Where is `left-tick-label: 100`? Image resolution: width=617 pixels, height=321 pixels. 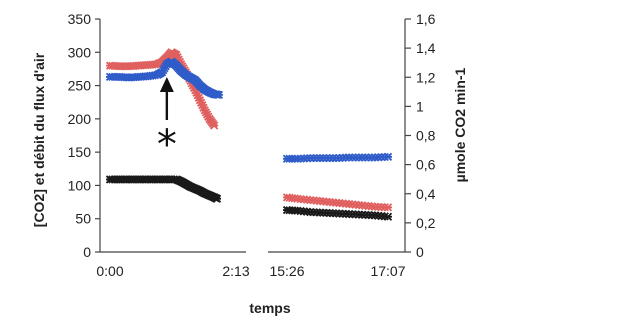
left-tick-label: 100 is located at coordinates (80, 185).